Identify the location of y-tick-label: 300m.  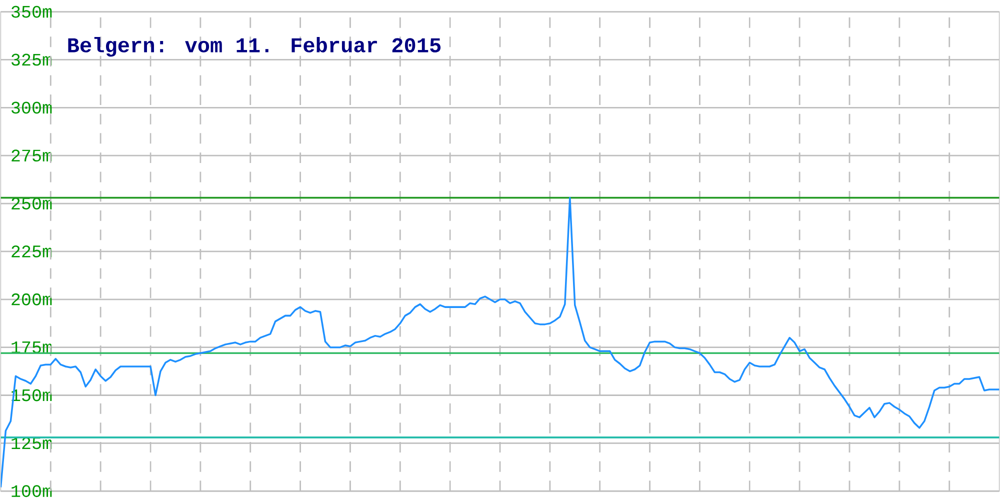
(32, 108).